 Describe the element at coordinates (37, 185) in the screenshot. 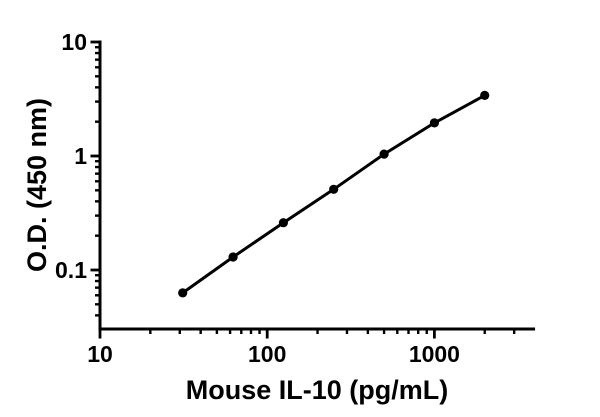

I see `y-axis-title: O.D. (450 nm)` at that location.